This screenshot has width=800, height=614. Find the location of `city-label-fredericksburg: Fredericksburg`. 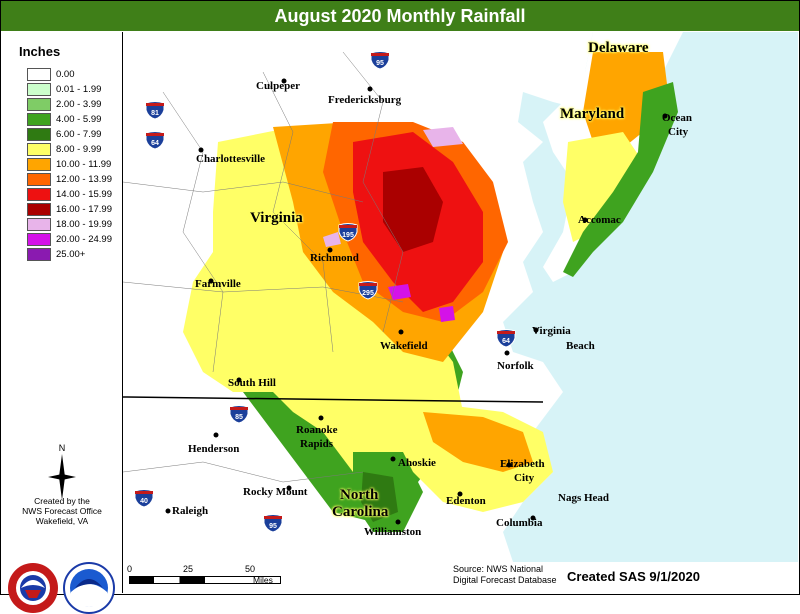

city-label-fredericksburg: Fredericksburg is located at coordinates (365, 100).